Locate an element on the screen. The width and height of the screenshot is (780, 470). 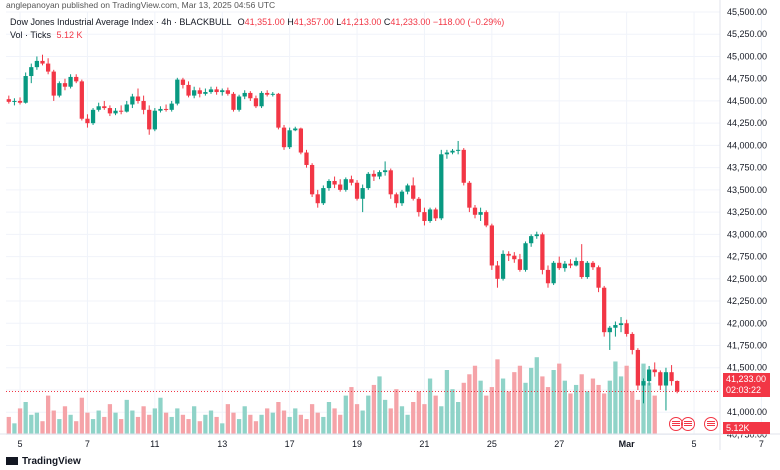
price-tick-label: 43,250.00 is located at coordinates (747, 212).